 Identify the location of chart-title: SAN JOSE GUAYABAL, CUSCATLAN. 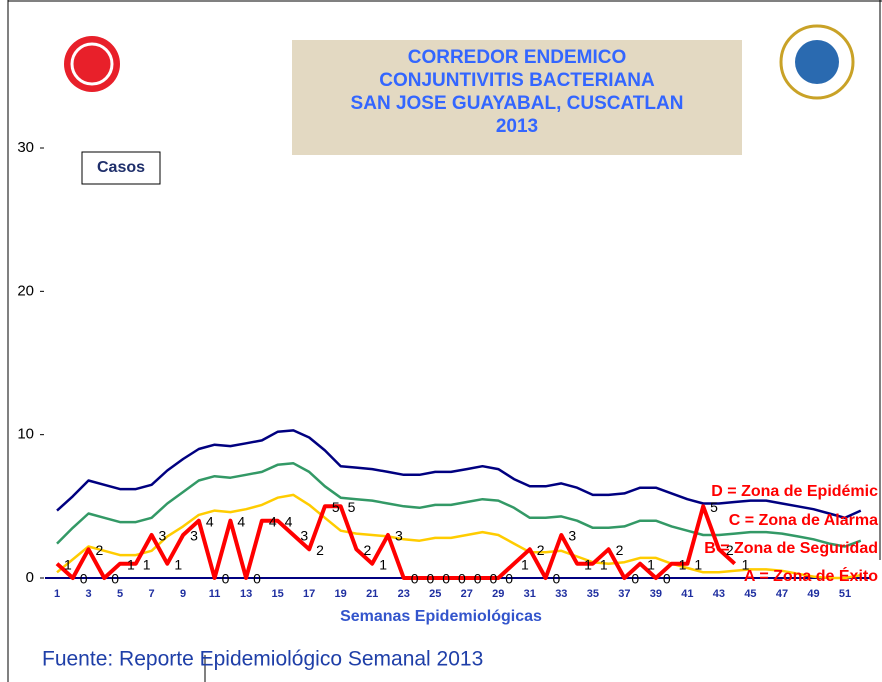
(517, 103).